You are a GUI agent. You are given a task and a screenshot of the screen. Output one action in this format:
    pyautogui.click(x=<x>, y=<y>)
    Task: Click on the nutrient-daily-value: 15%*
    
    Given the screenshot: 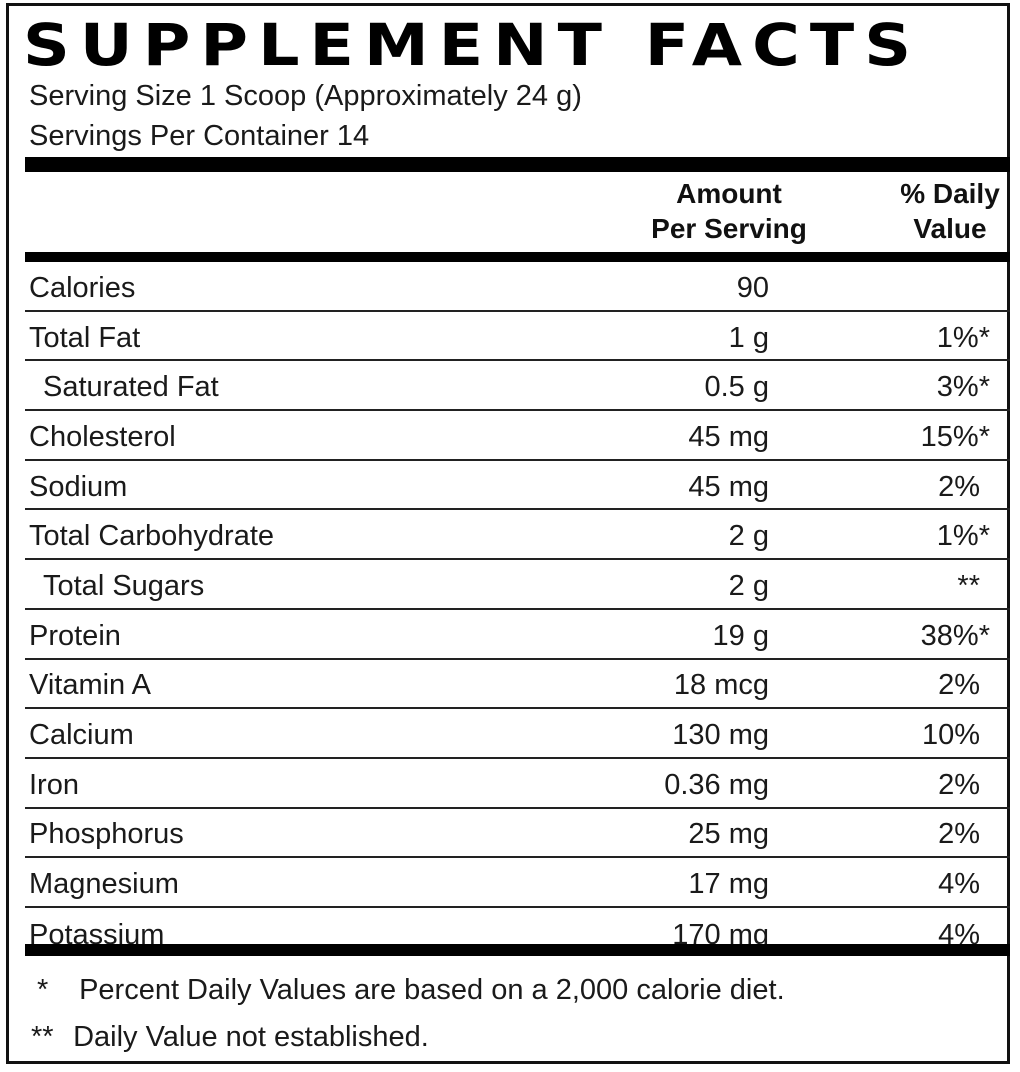 What is the action you would take?
    pyautogui.click(x=955, y=437)
    